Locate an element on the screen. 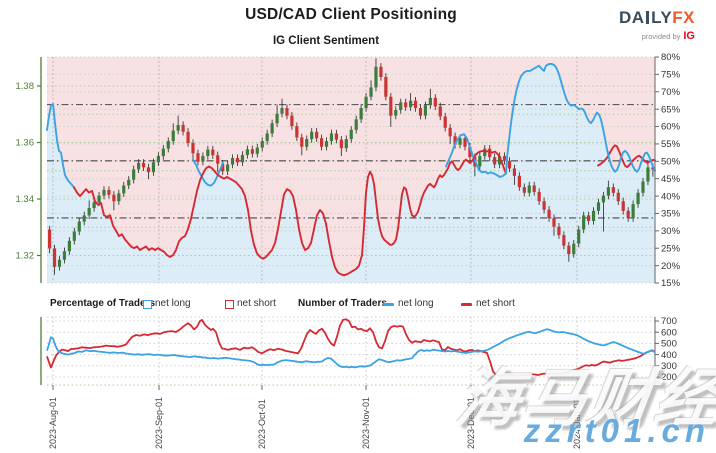 Image resolution: width=716 pixels, height=453 pixels. svg-text: 45% is located at coordinates (671, 179).